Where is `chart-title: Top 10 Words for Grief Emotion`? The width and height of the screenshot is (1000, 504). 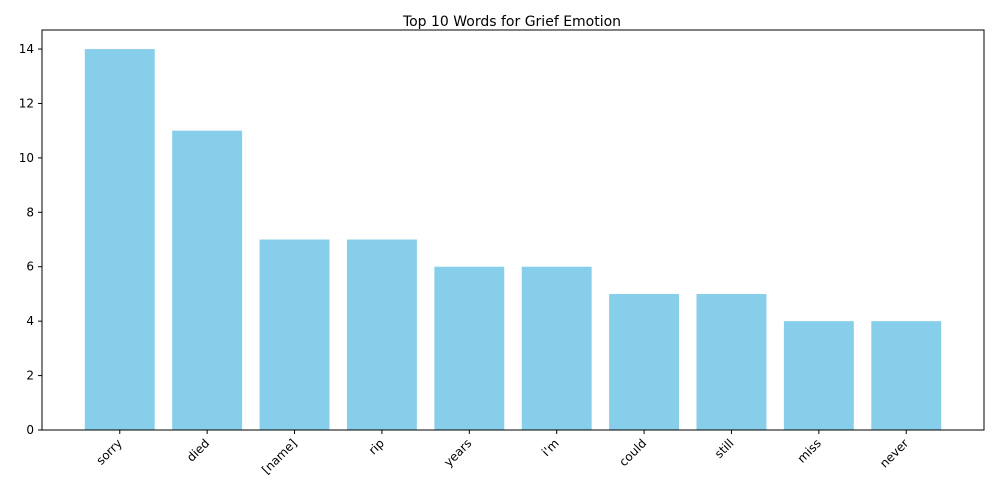
chart-title: Top 10 Words for Grief Emotion is located at coordinates (511, 22).